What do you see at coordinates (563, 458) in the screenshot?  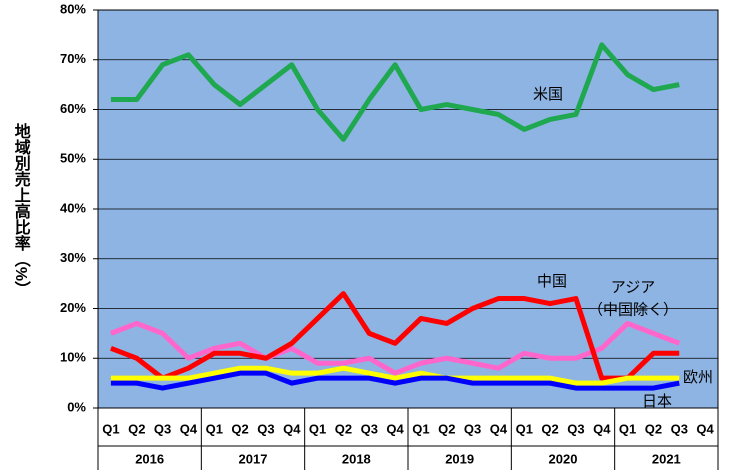 I see `x-group-label: 2020` at bounding box center [563, 458].